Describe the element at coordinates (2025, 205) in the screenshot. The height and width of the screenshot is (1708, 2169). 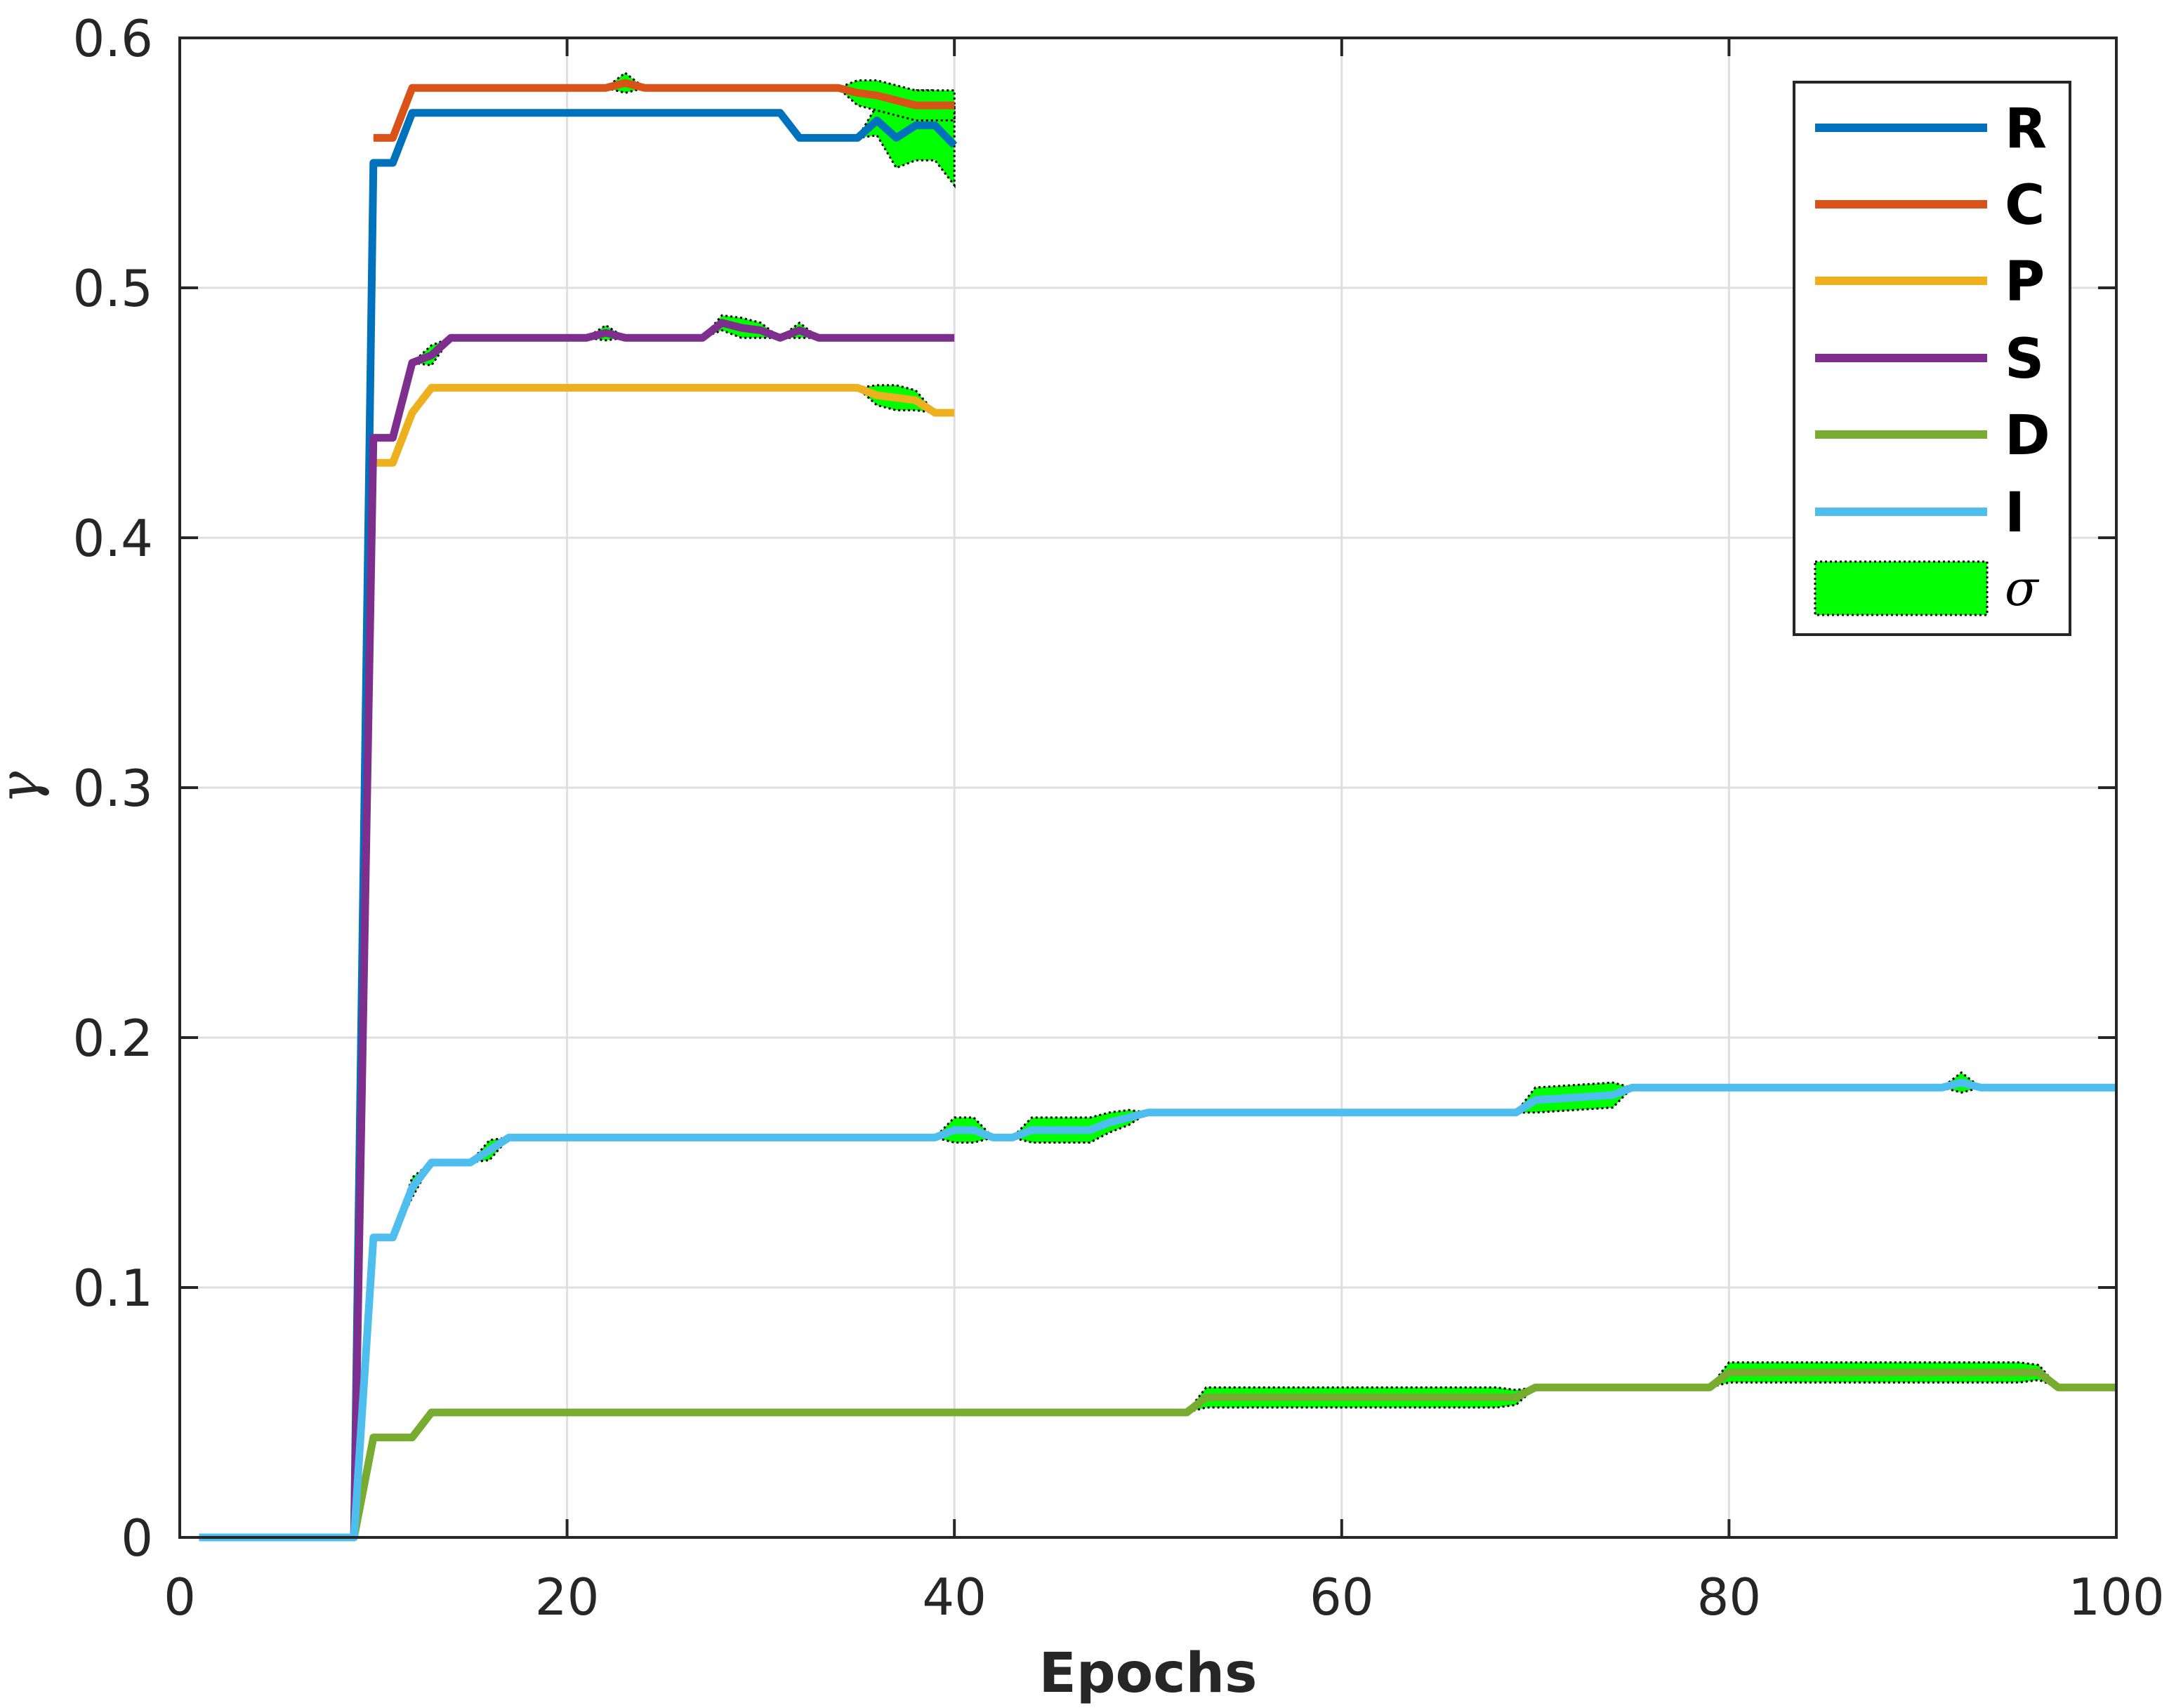
I see `legend-label-c: C` at that location.